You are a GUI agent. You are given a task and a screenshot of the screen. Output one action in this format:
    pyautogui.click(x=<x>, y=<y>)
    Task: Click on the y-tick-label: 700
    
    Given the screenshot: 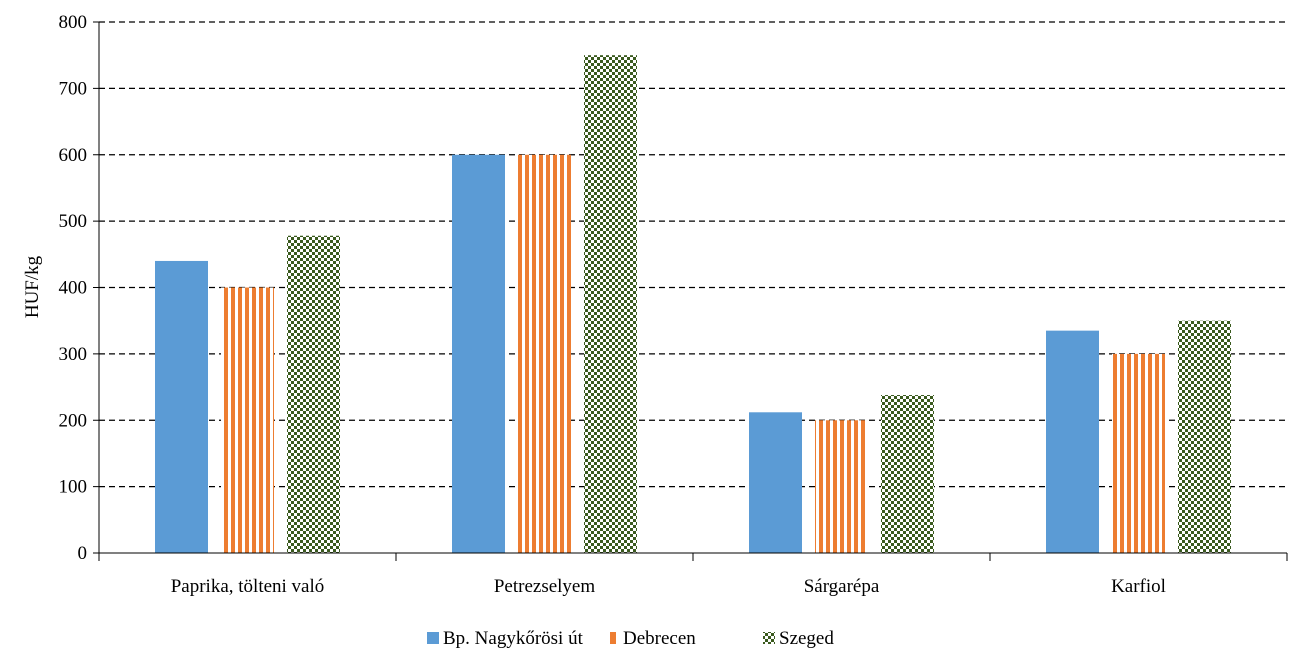 What is the action you would take?
    pyautogui.click(x=73, y=88)
    